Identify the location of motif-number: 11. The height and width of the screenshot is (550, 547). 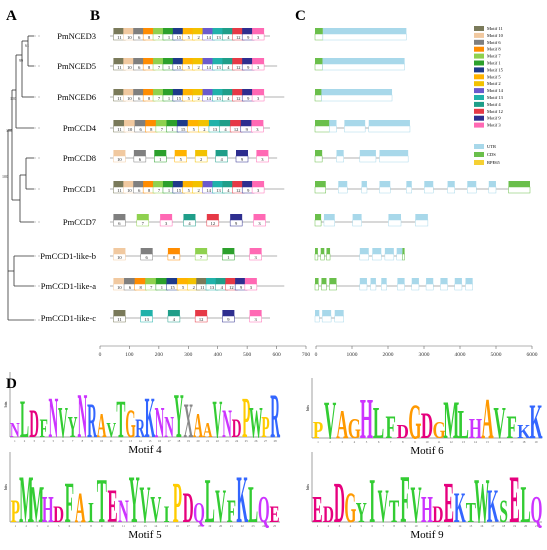
(119, 129).